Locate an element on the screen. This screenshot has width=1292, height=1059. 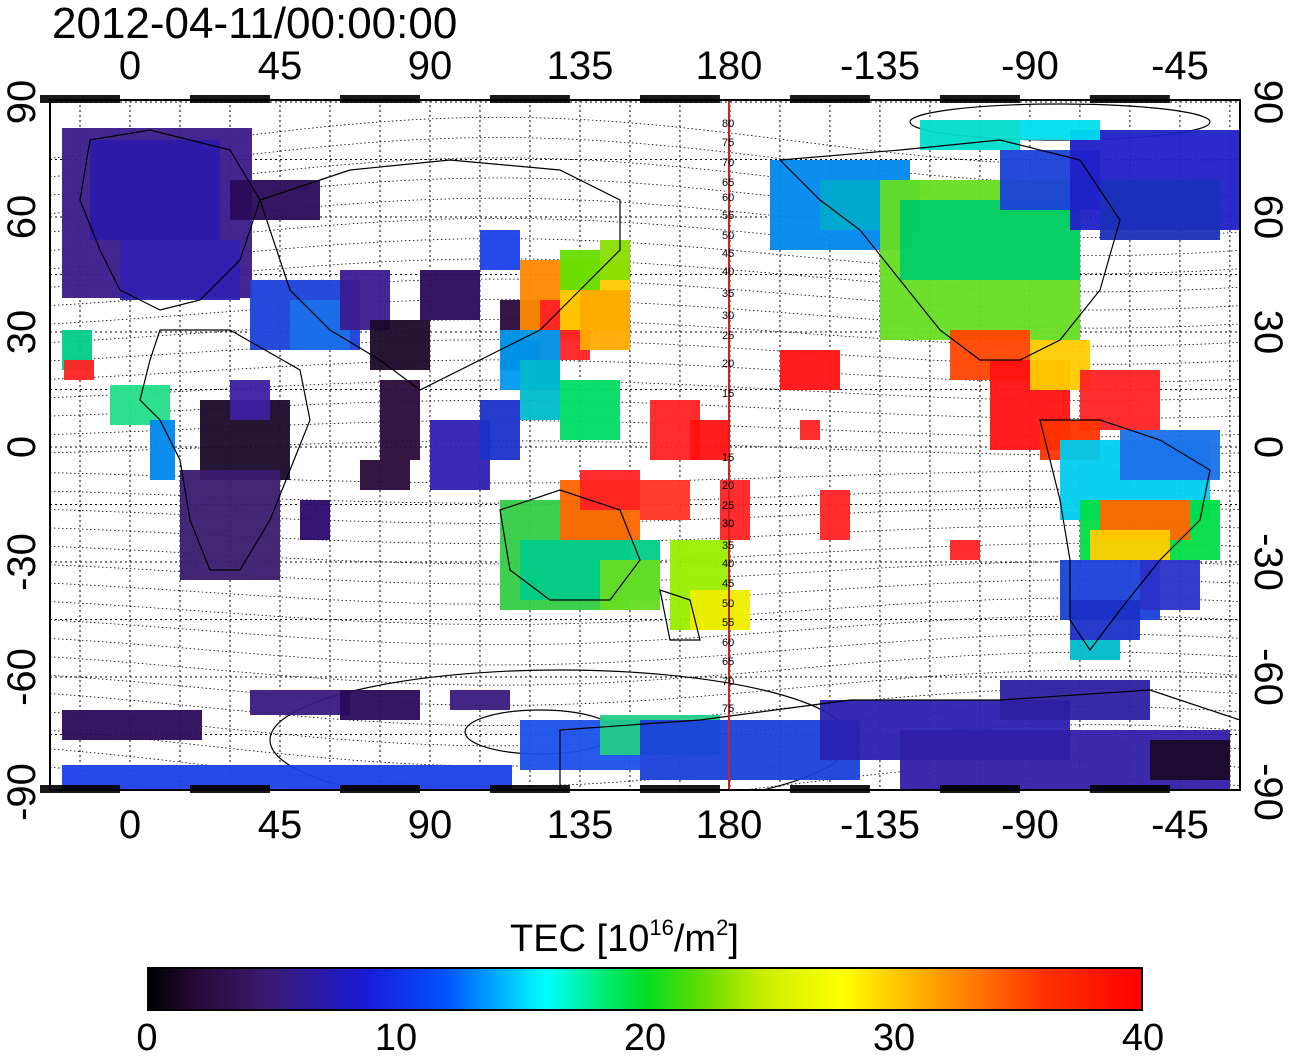
lat-tick-right: -90 is located at coordinates (1268, 792).